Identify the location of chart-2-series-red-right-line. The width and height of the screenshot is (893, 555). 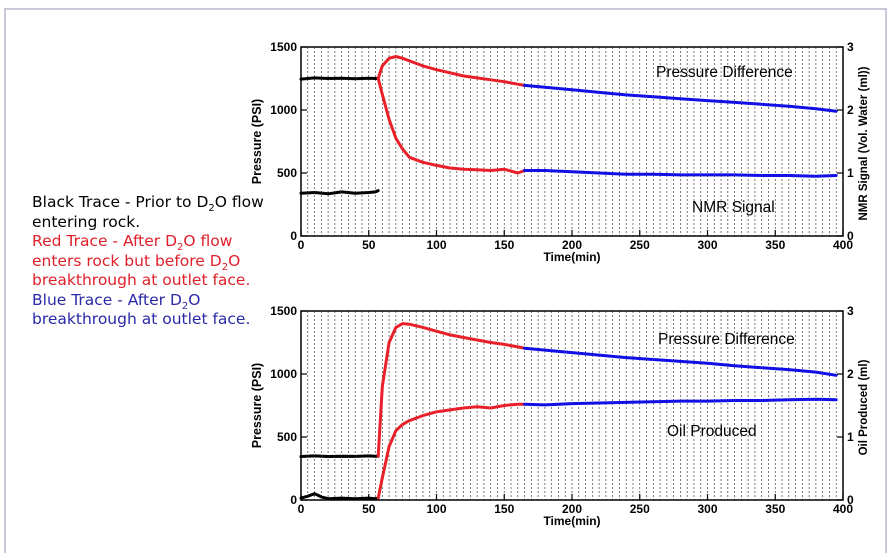
(451, 451).